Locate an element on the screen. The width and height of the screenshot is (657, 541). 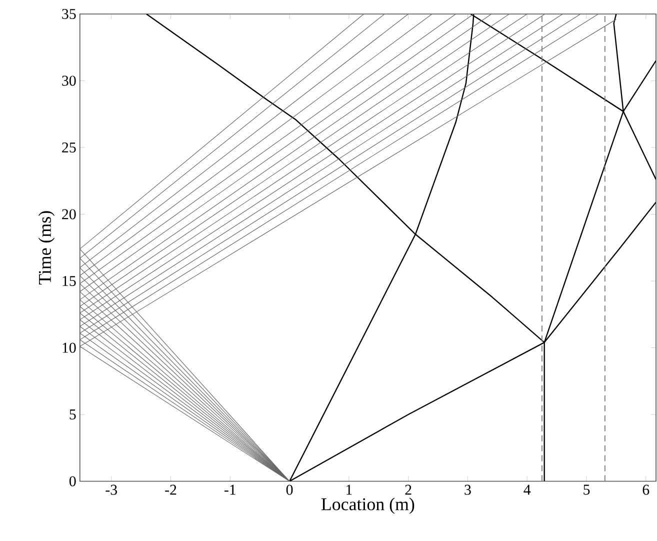
y-tick-label: 25 is located at coordinates (69, 147).